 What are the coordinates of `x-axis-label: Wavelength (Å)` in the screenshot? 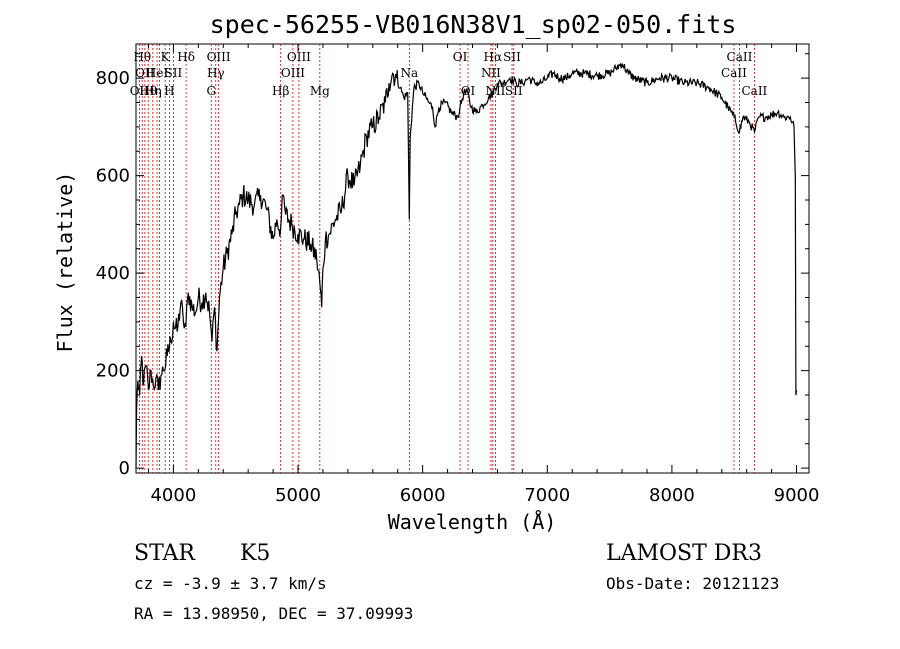 It's located at (472, 522).